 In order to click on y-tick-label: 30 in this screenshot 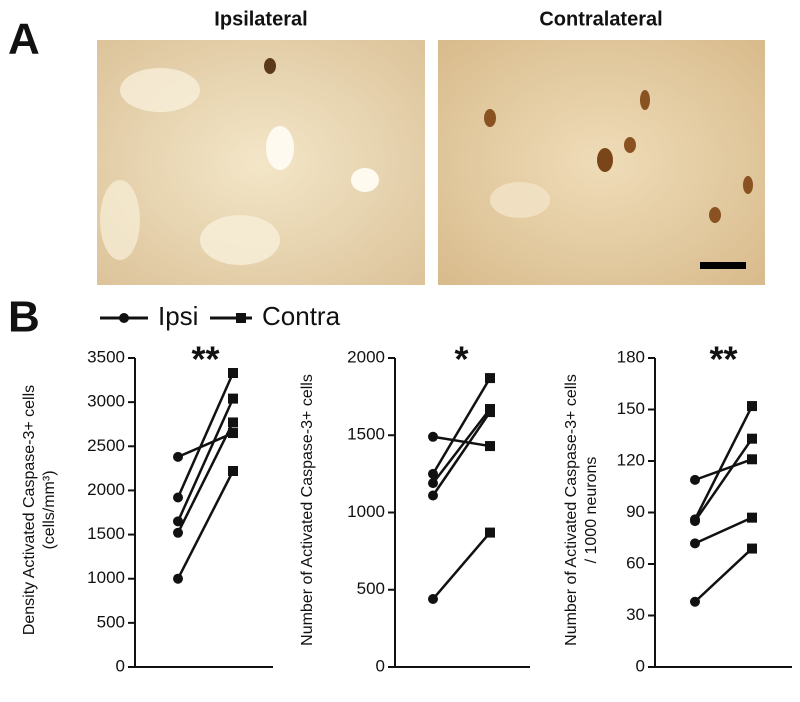, I will do `click(635, 614)`.